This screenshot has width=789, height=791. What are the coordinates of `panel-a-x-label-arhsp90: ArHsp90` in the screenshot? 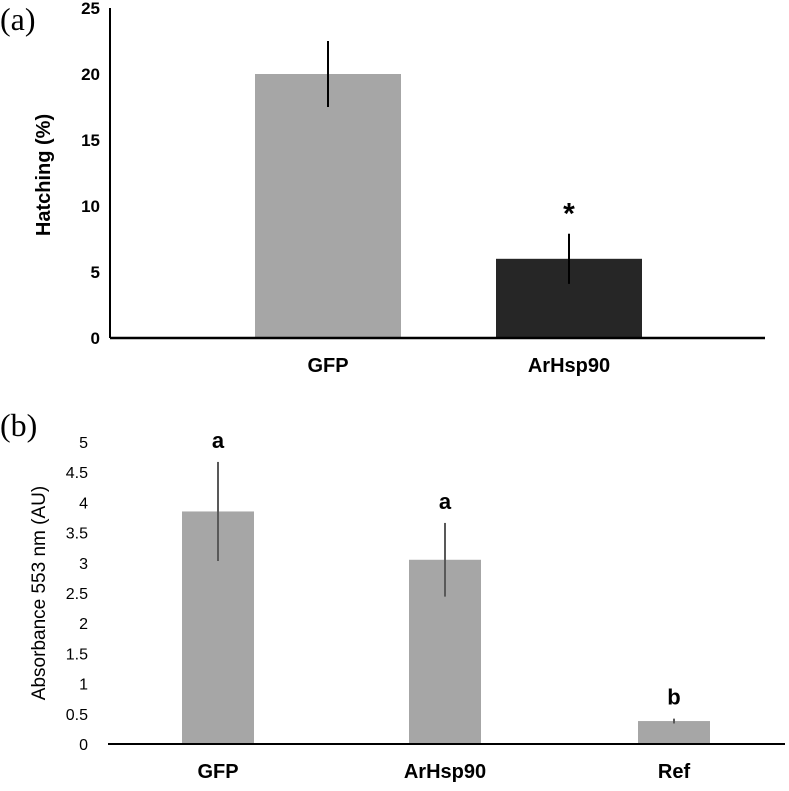 It's located at (569, 366).